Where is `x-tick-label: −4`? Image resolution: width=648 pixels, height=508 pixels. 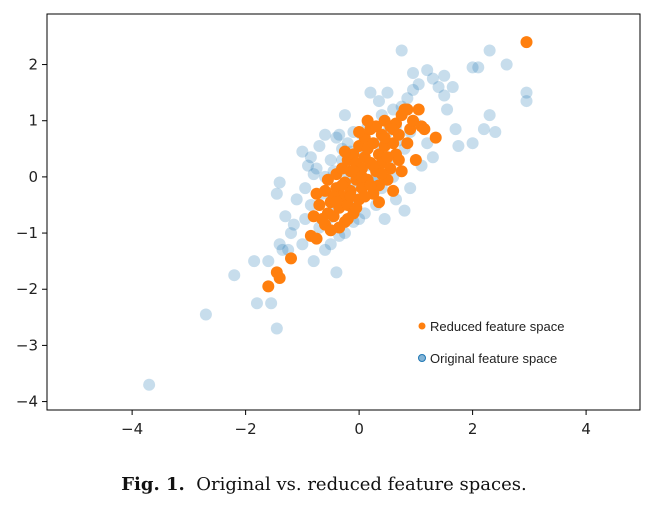 x-tick-label: −4 is located at coordinates (132, 429).